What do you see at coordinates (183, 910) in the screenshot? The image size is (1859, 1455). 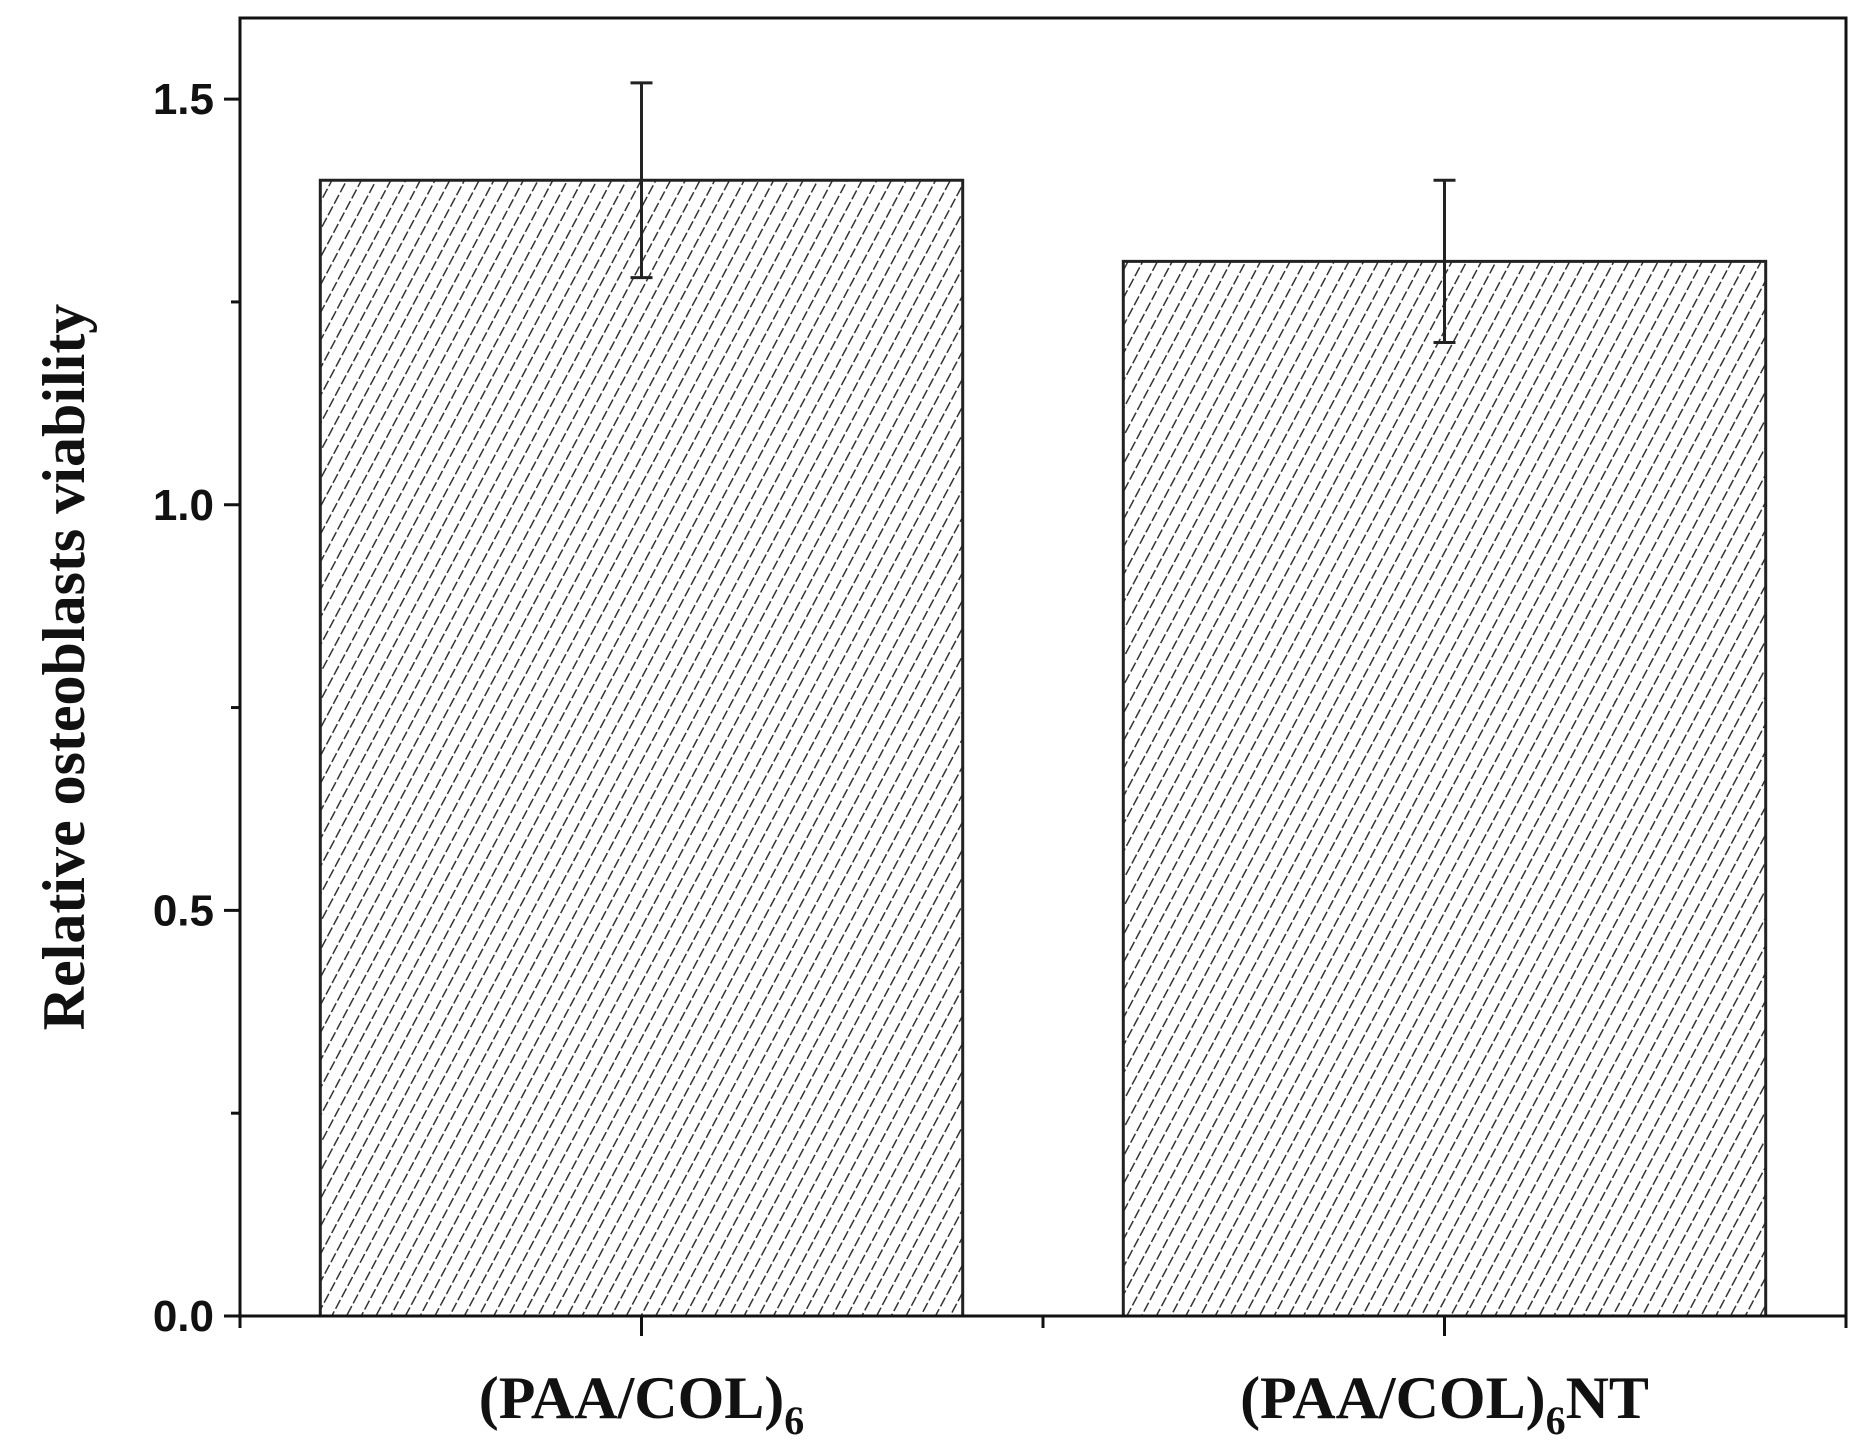 I see `y-tick-label-2: 0.5` at bounding box center [183, 910].